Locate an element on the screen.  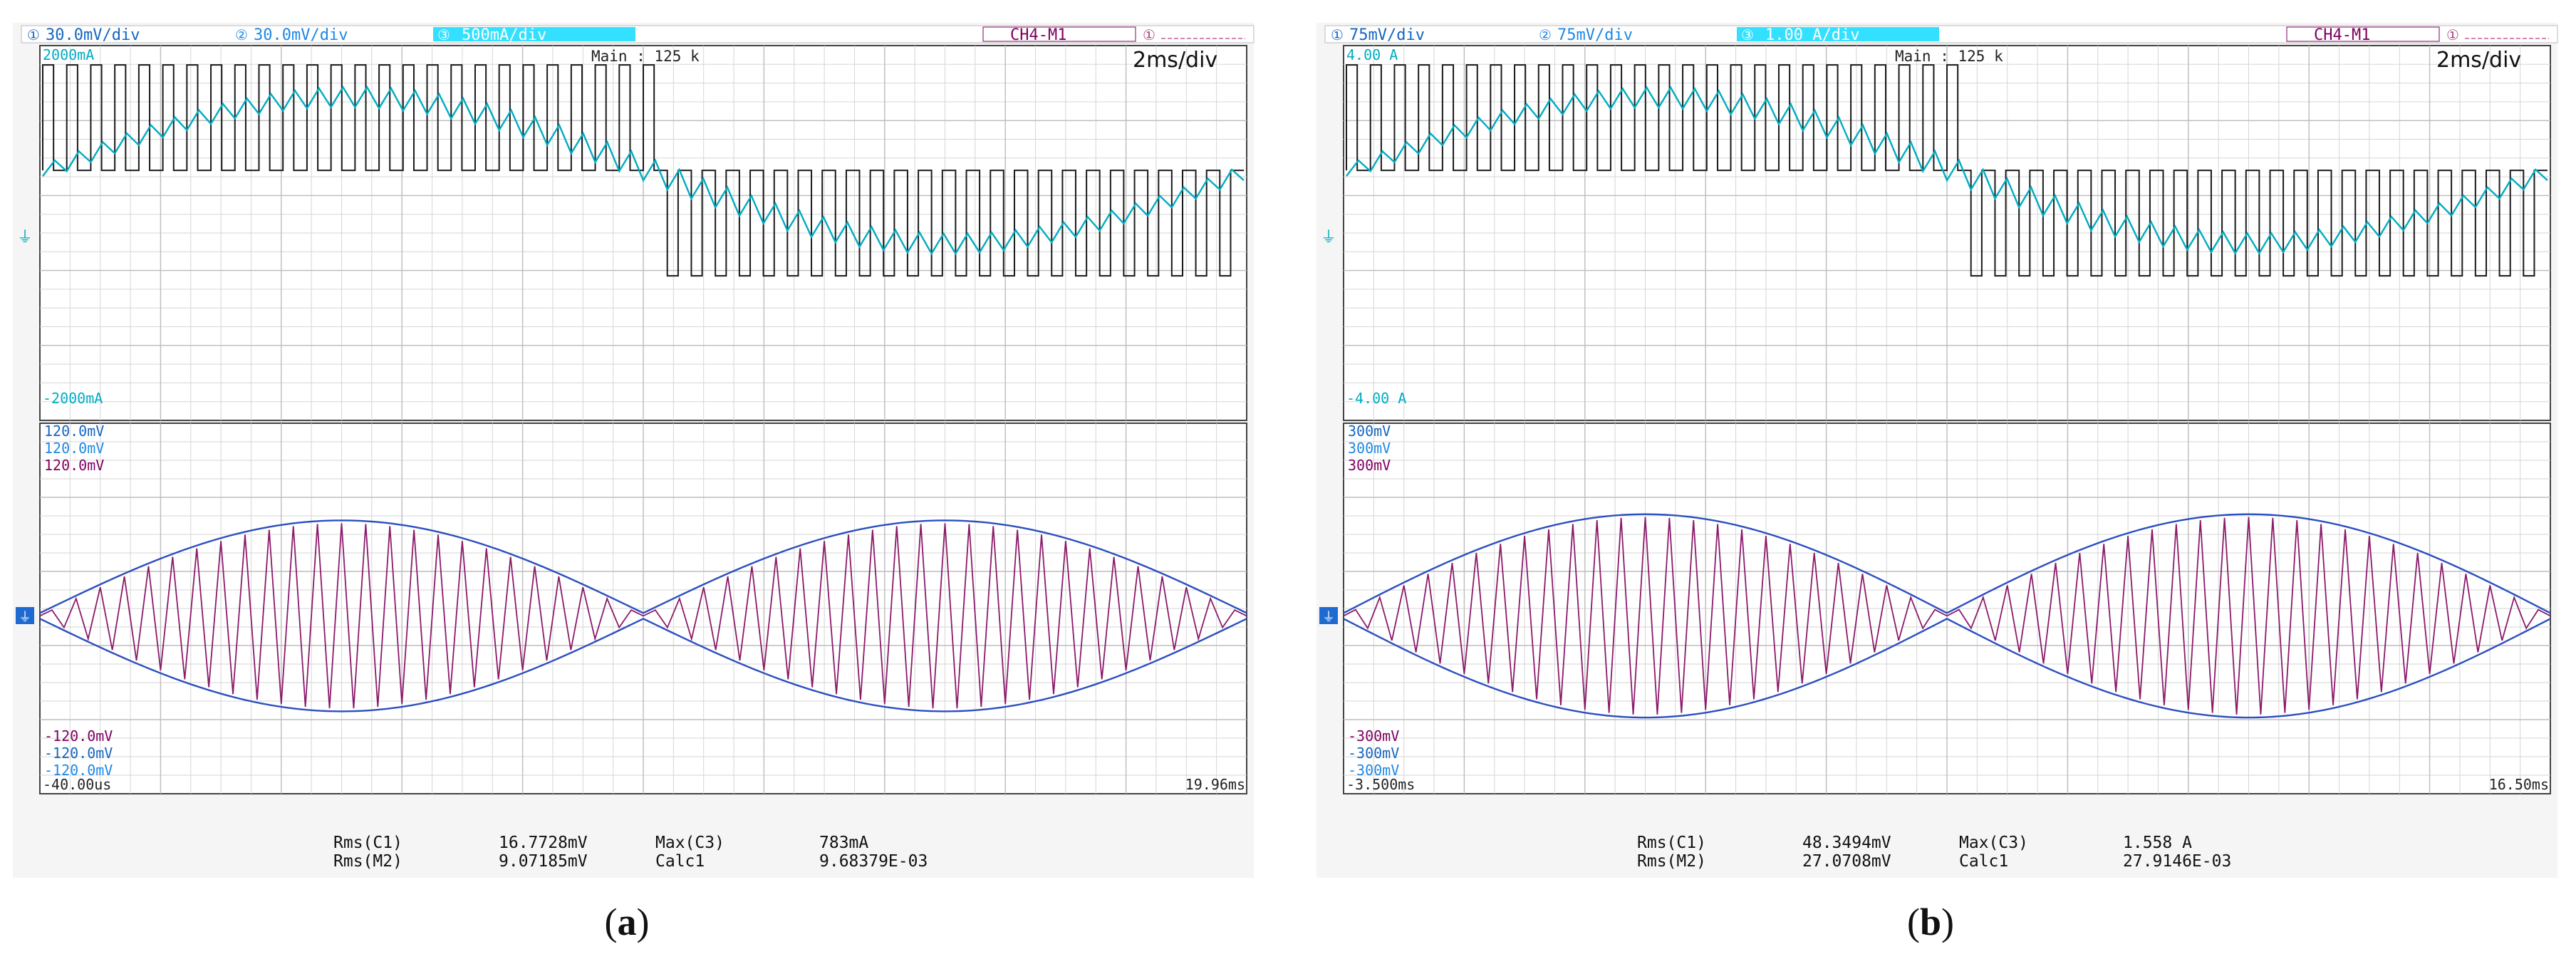
channel-header: ① 75mV/div ② 75mV/div ③ 1.00 A/div CH4-M1 ① is located at coordinates (1941, 34).